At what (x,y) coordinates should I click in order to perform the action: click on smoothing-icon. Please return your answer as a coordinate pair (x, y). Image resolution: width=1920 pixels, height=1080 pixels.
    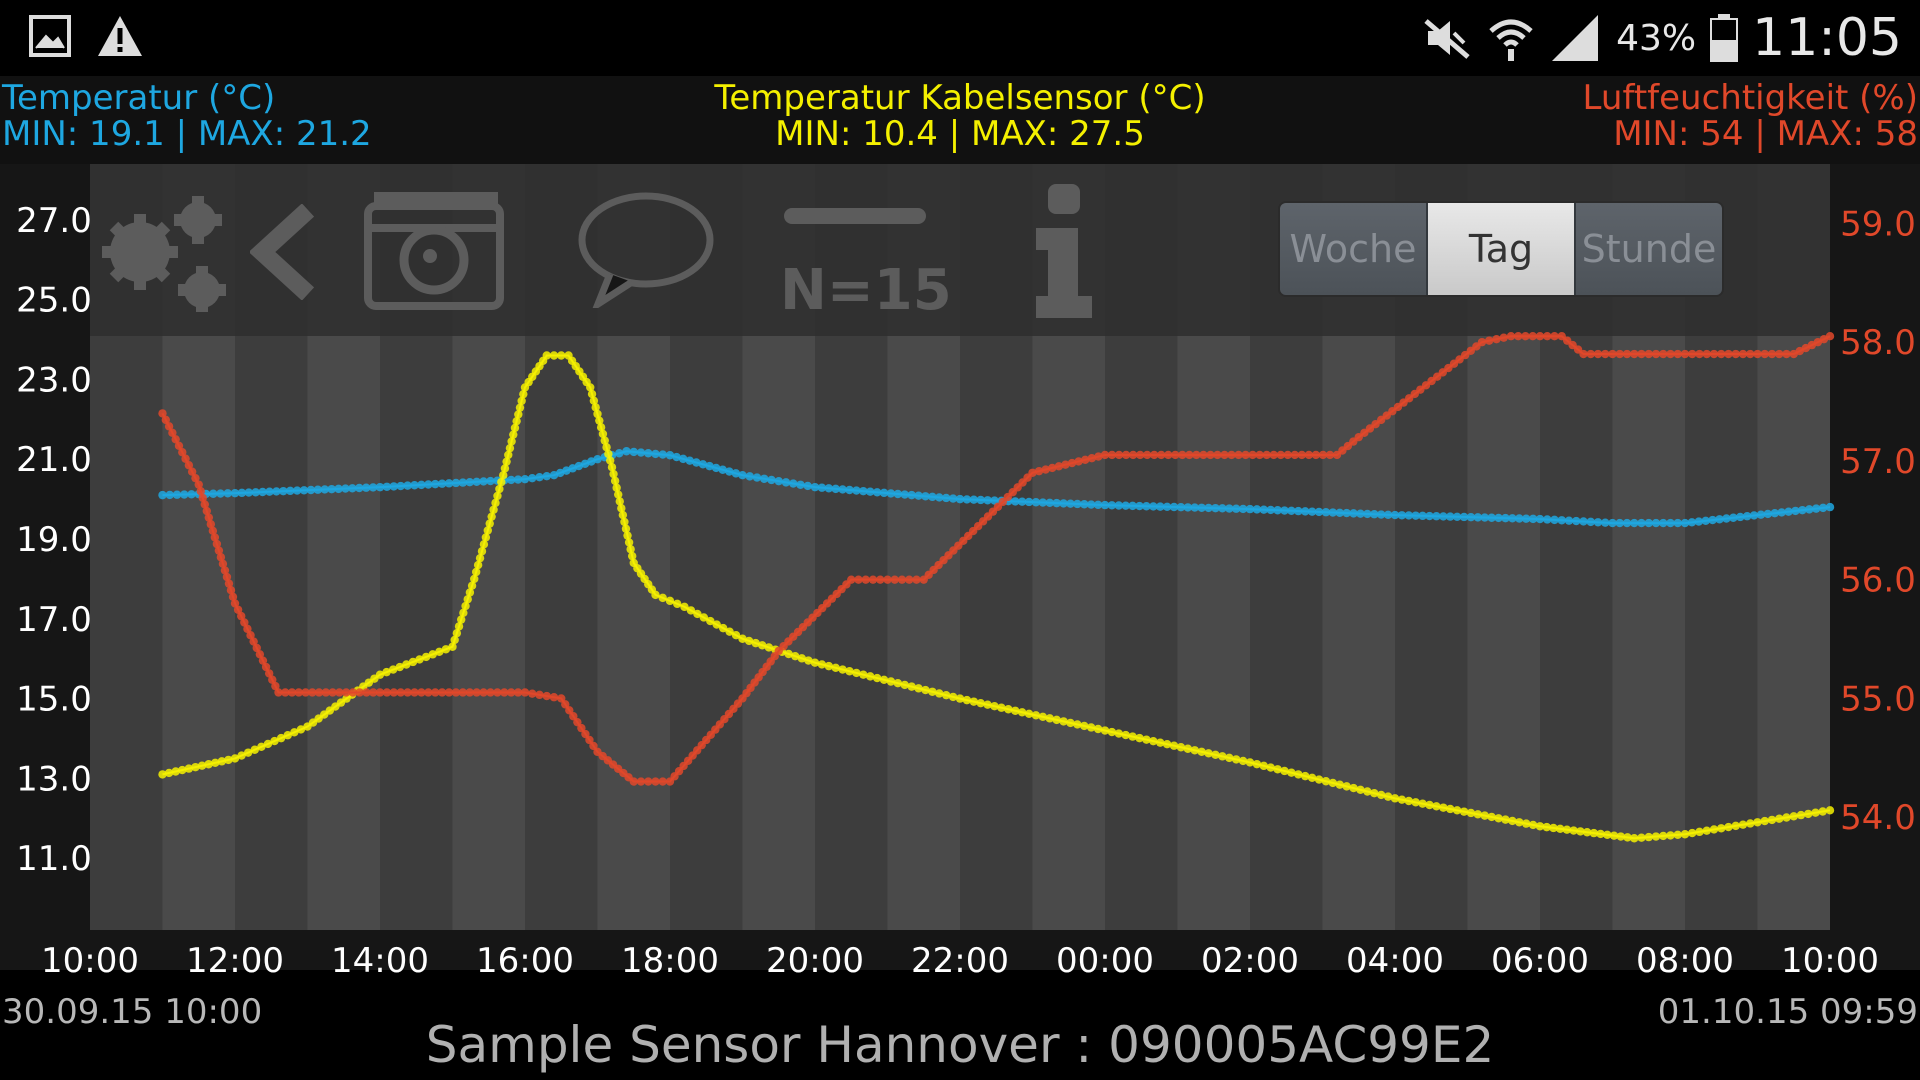
    Looking at the image, I should click on (855, 216).